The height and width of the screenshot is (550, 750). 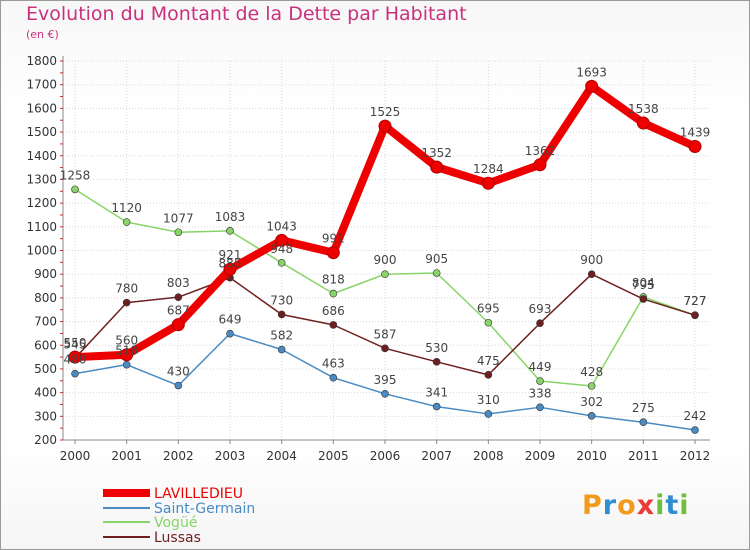 What do you see at coordinates (695, 133) in the screenshot?
I see `data-label: 1439` at bounding box center [695, 133].